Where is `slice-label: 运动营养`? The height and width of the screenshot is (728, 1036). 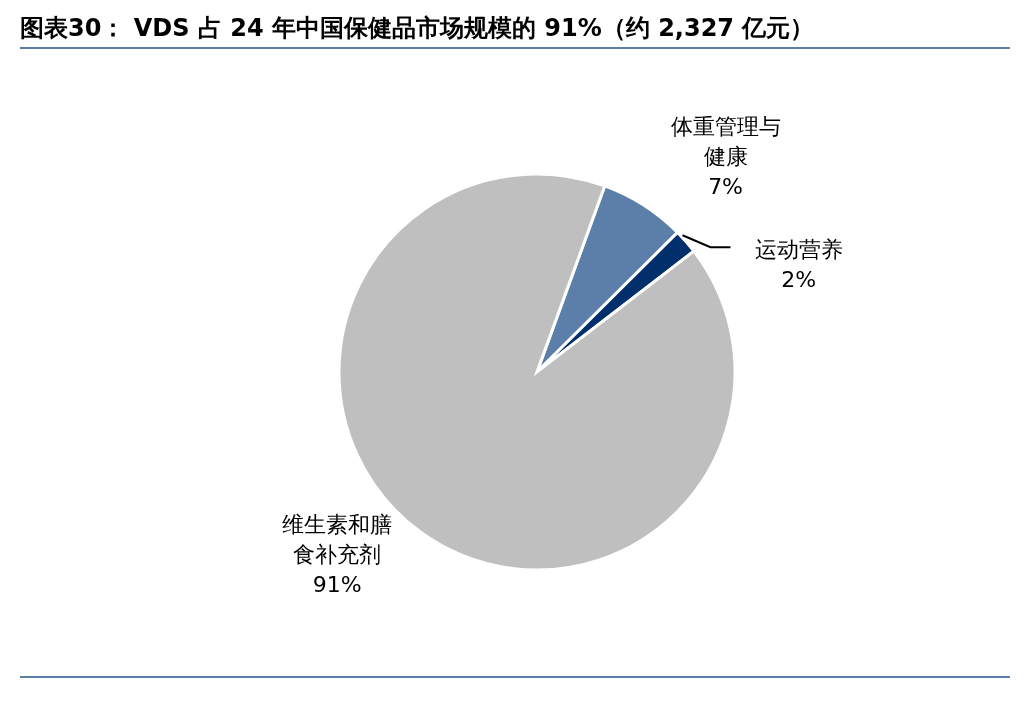 slice-label: 运动营养 is located at coordinates (798, 249).